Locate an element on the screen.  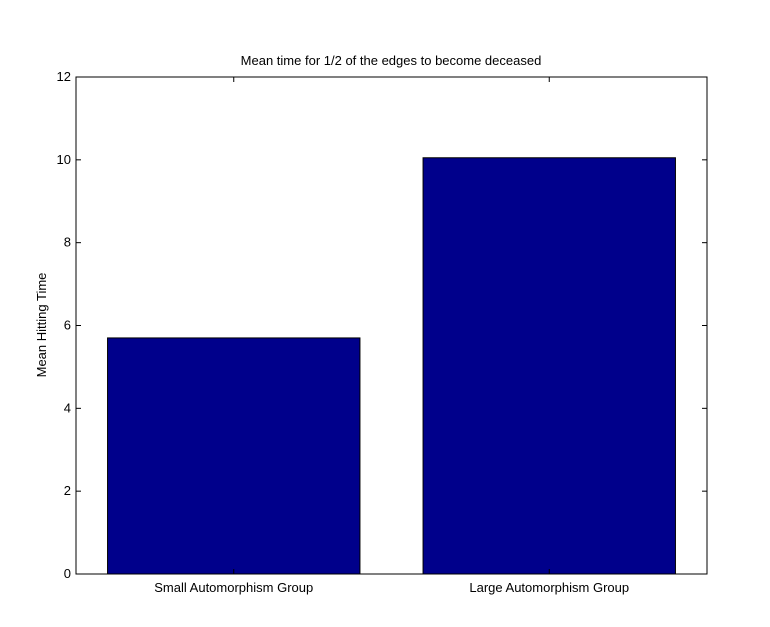
x-tick-label: Small Automorphism Group is located at coordinates (233, 587).